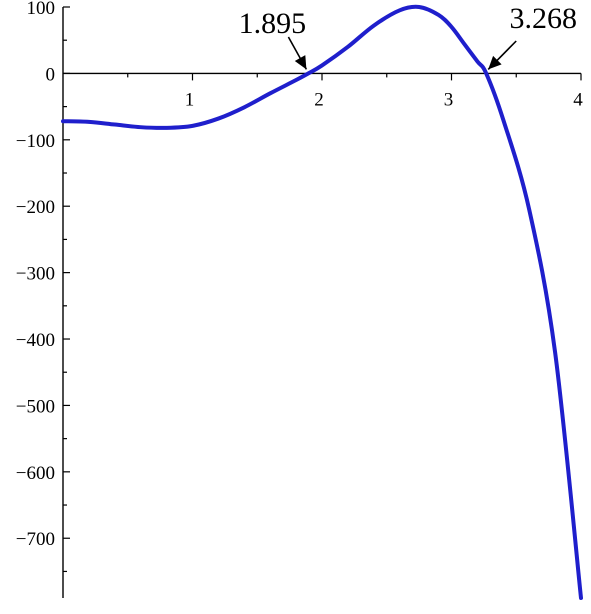  What do you see at coordinates (543, 18) in the screenshot?
I see `root-annotation-label: 3.268` at bounding box center [543, 18].